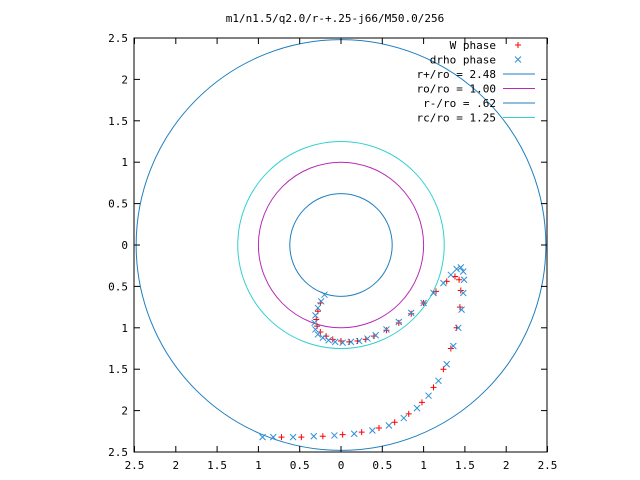 The height and width of the screenshot is (480, 640). Describe the element at coordinates (456, 74) in the screenshot. I see `legend-label: r+/ro = 2.48` at that location.